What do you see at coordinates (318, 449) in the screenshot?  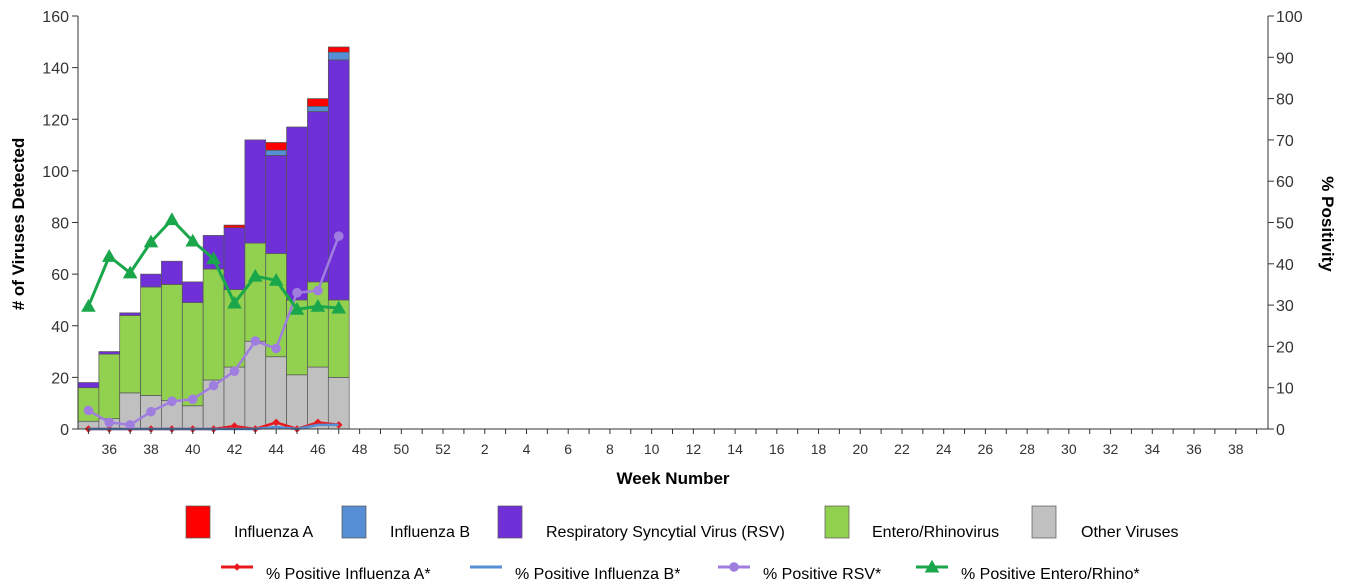 I see `x-tick-label: 46` at bounding box center [318, 449].